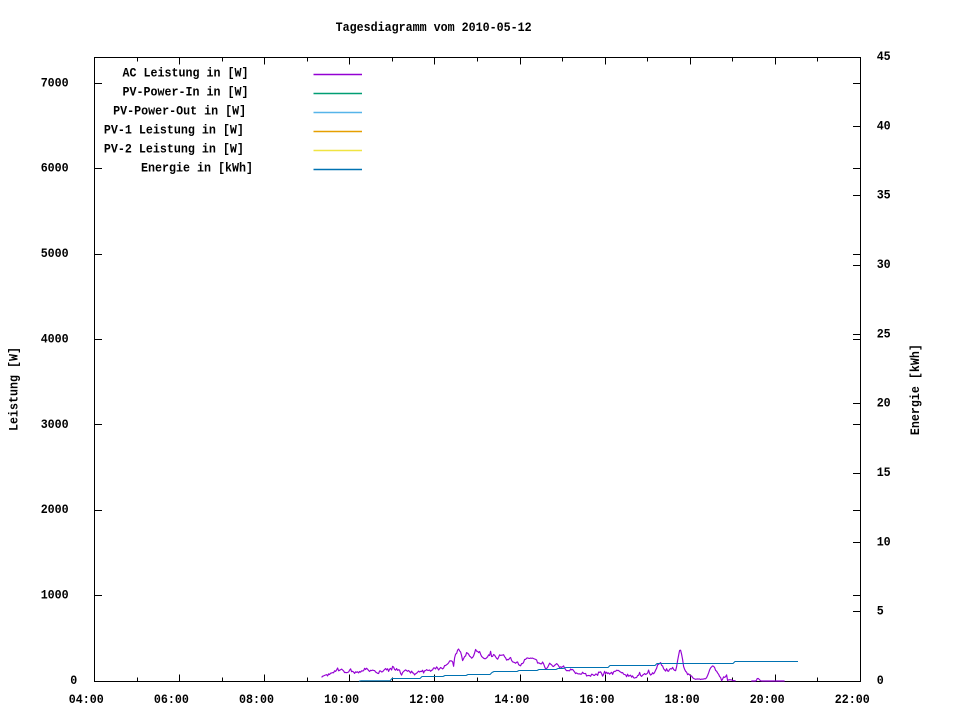 This screenshot has width=960, height=720. I want to click on svg-text: Energie [kWh], so click(915, 389).